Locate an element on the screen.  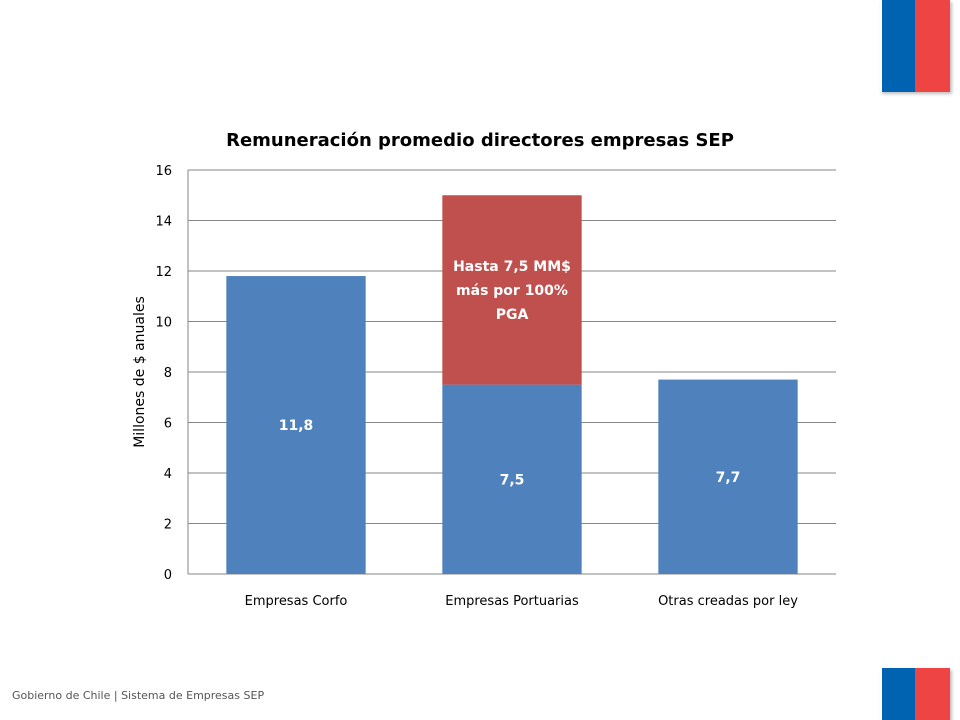
y-tick-labels: 0 2 4 6 8 10 12 14 16 is located at coordinates (163, 373).